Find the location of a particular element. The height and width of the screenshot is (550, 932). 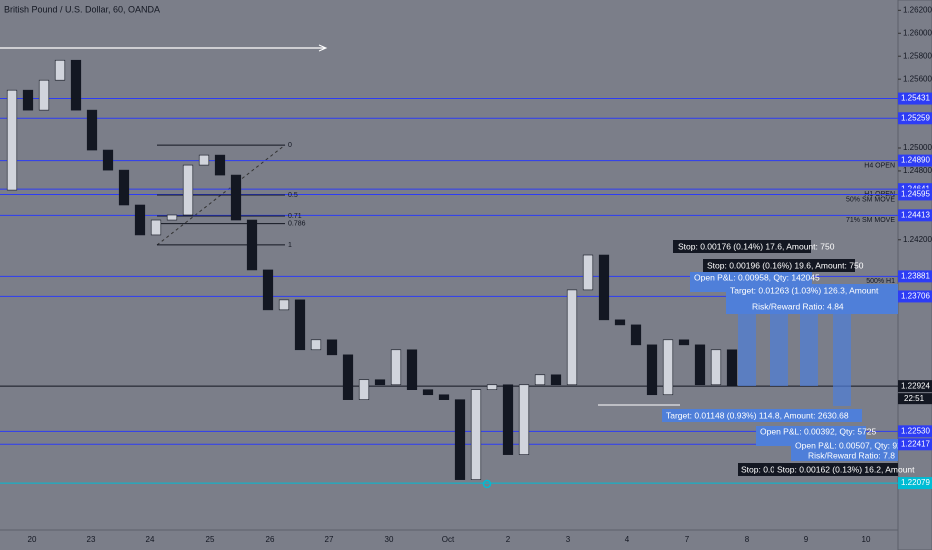

x-tick-label: Oct is located at coordinates (448, 539).